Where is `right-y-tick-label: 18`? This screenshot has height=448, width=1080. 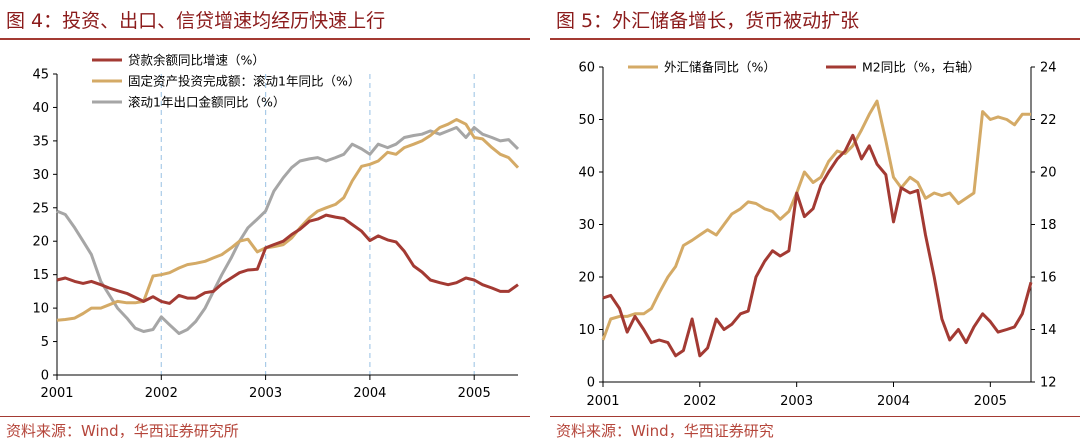 right-y-tick-label: 18 is located at coordinates (1048, 225).